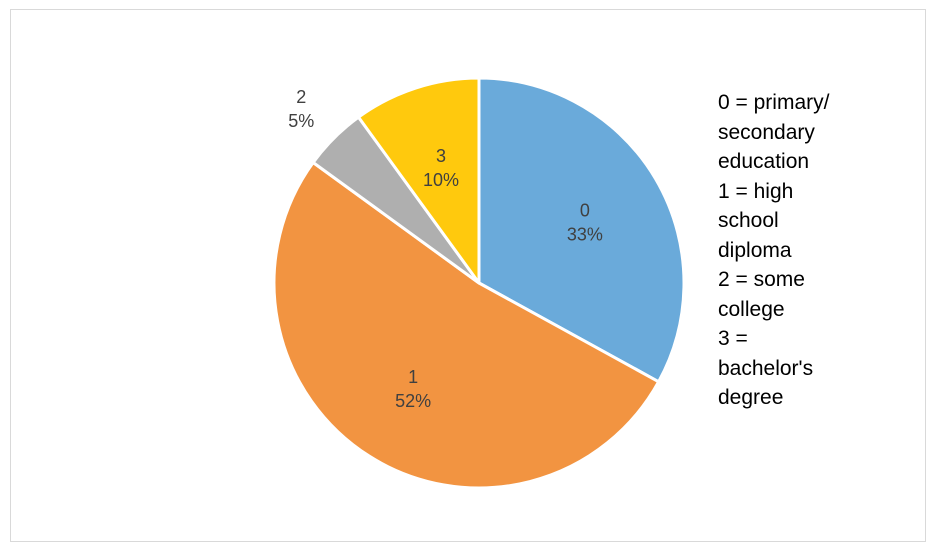  I want to click on legend-text: 0 = primary/, so click(774, 102).